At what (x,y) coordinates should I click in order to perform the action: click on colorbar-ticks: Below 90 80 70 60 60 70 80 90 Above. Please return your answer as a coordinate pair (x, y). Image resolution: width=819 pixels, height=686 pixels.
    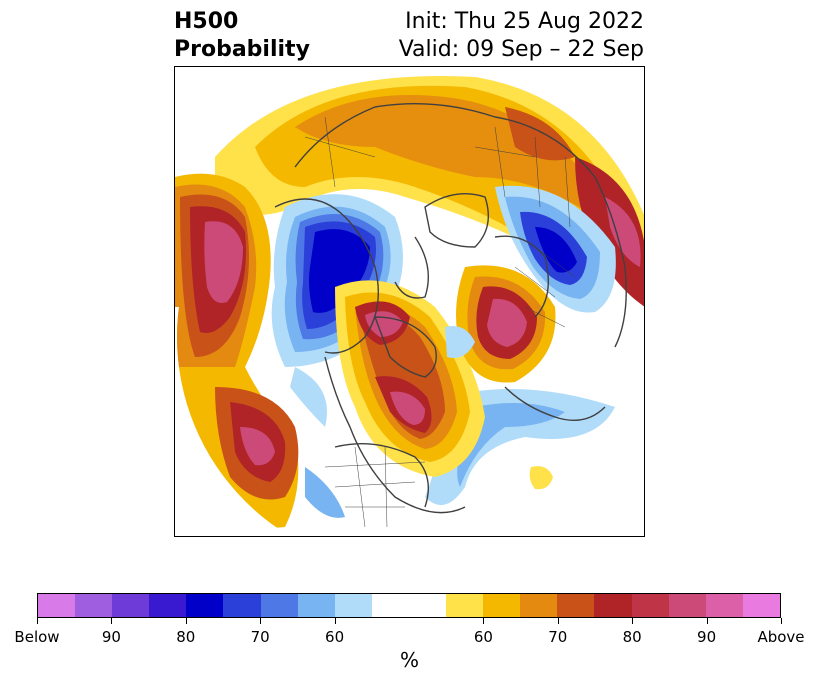
    Looking at the image, I should click on (409, 633).